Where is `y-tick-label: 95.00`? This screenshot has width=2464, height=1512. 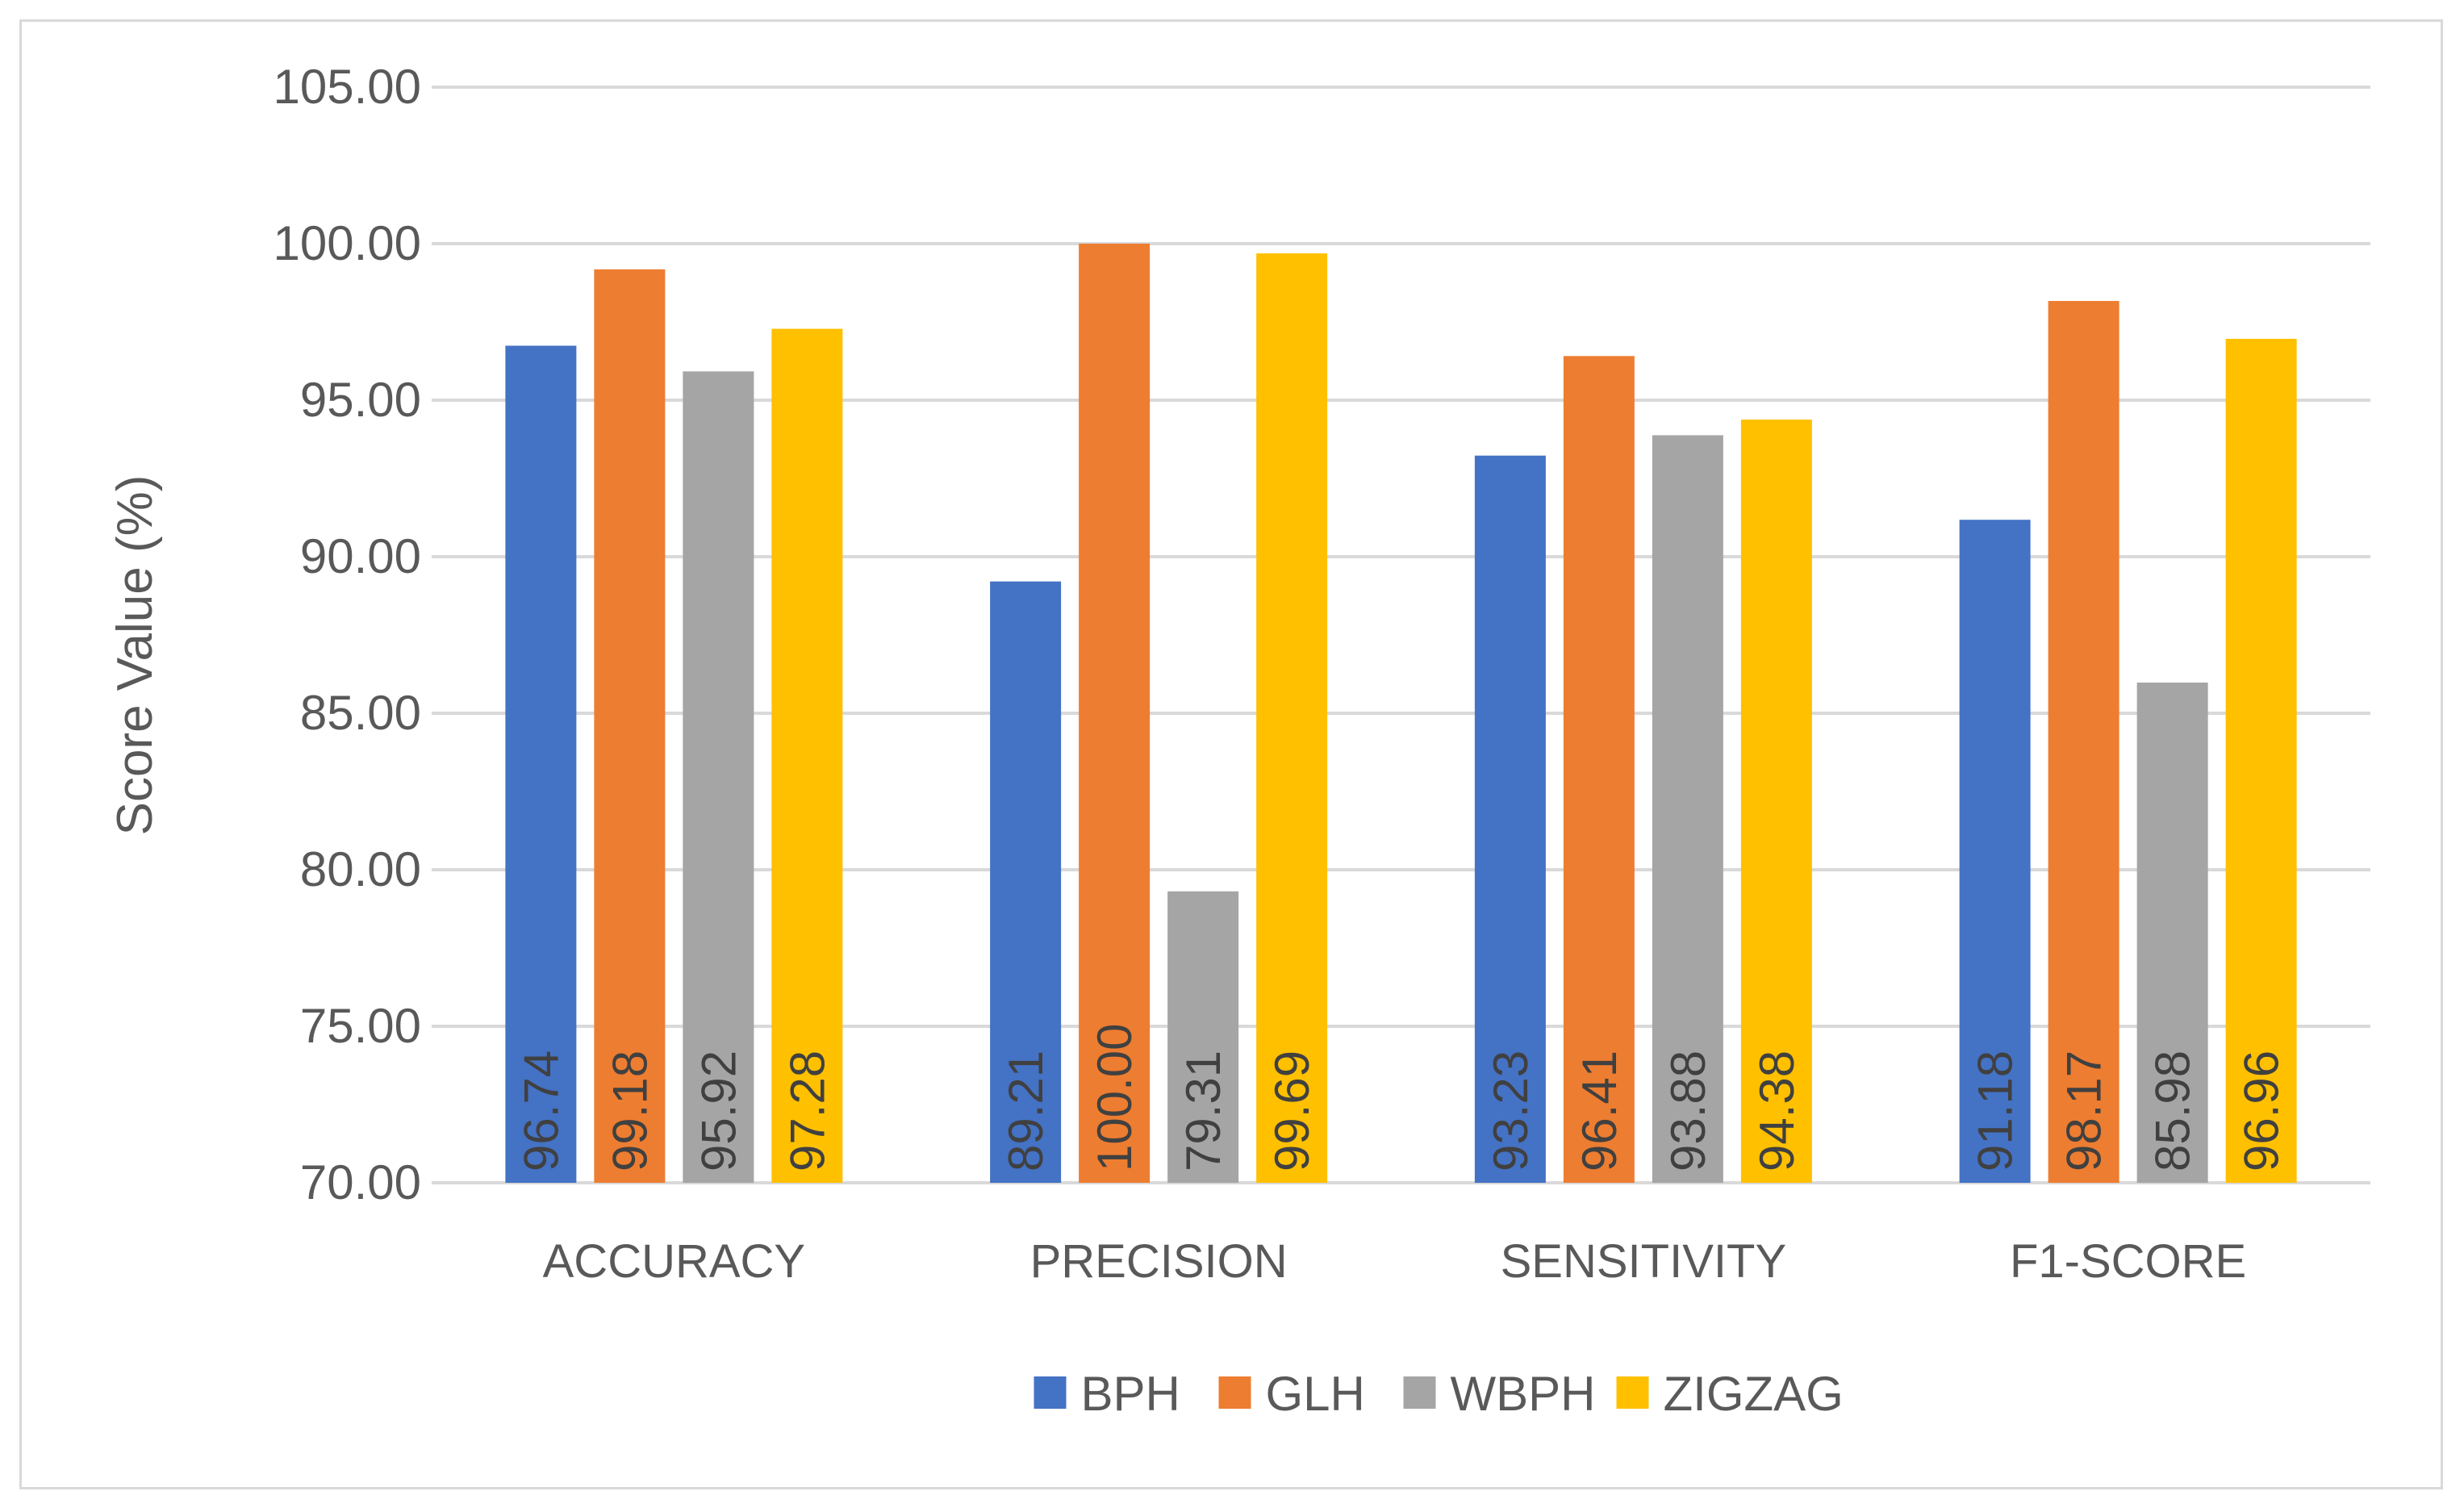
y-tick-label: 95.00 is located at coordinates (361, 400).